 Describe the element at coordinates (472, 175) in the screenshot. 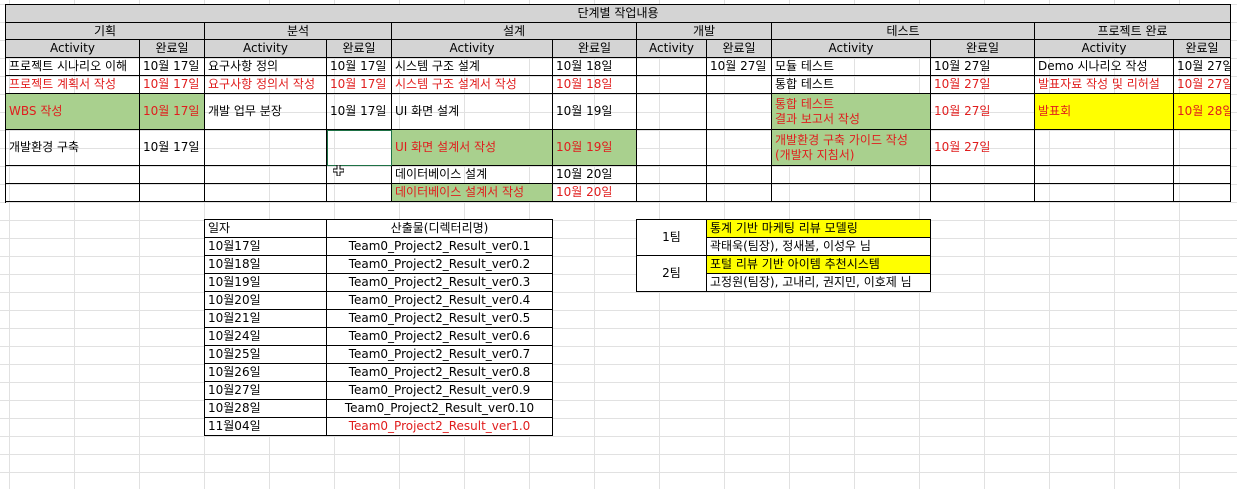

I see `activity-cell: 데이터베이스 설계` at that location.